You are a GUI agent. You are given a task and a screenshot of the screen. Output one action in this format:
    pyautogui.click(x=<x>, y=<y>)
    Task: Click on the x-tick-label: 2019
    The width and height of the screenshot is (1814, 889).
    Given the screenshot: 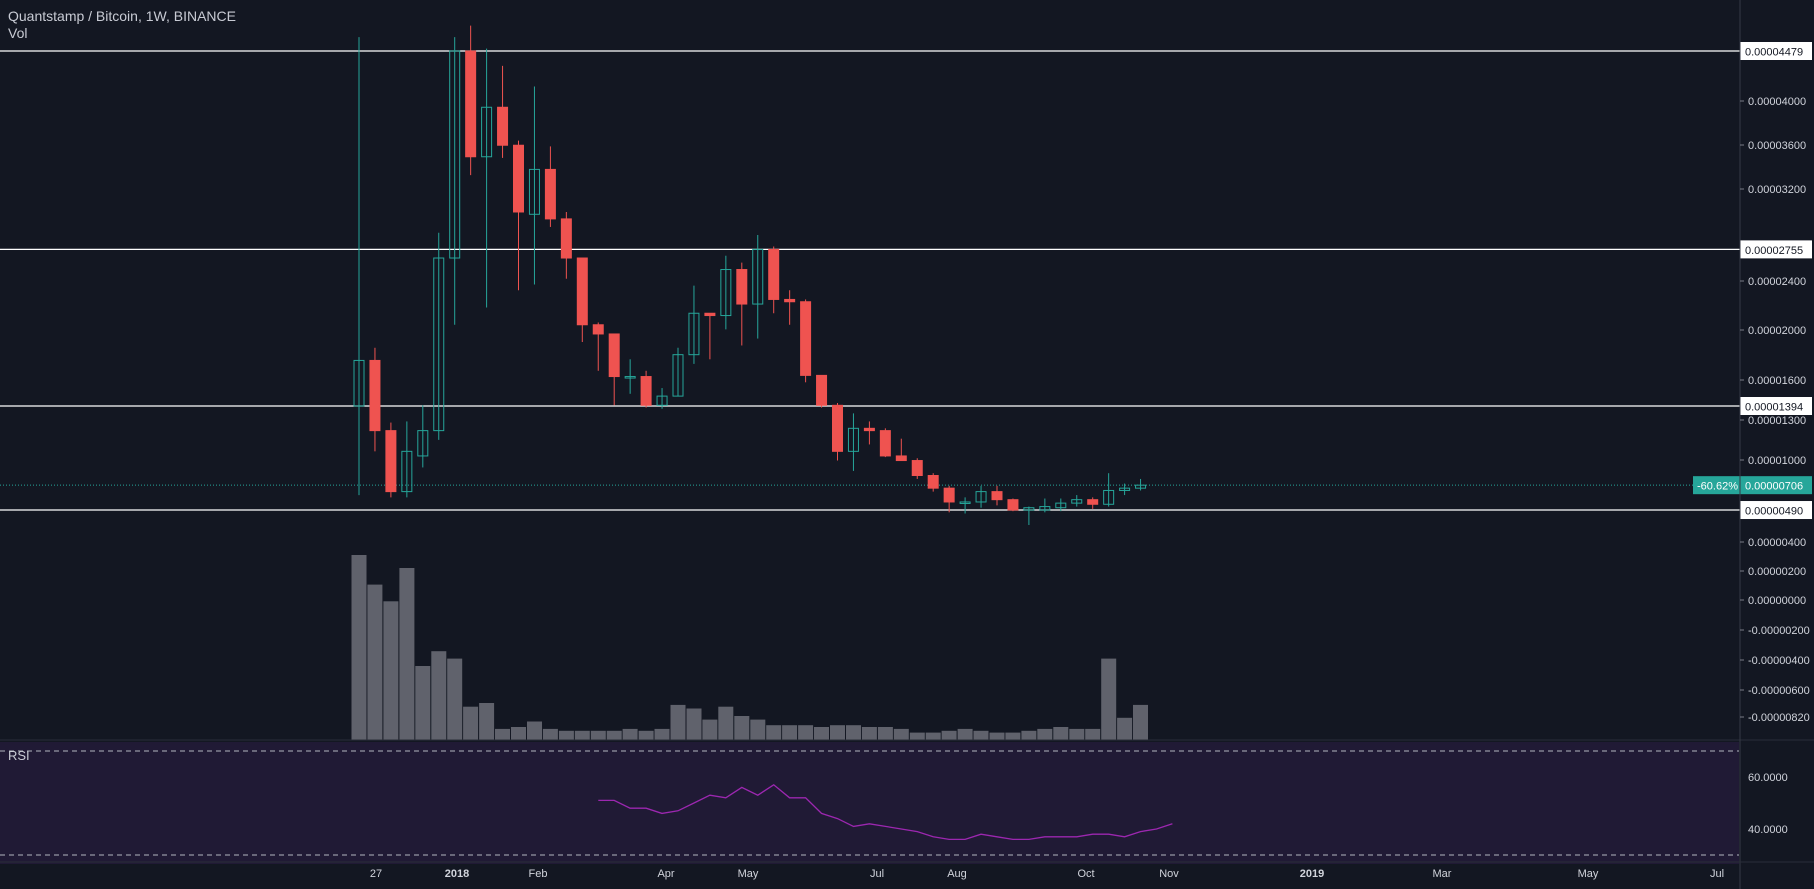 What is the action you would take?
    pyautogui.click(x=1312, y=874)
    